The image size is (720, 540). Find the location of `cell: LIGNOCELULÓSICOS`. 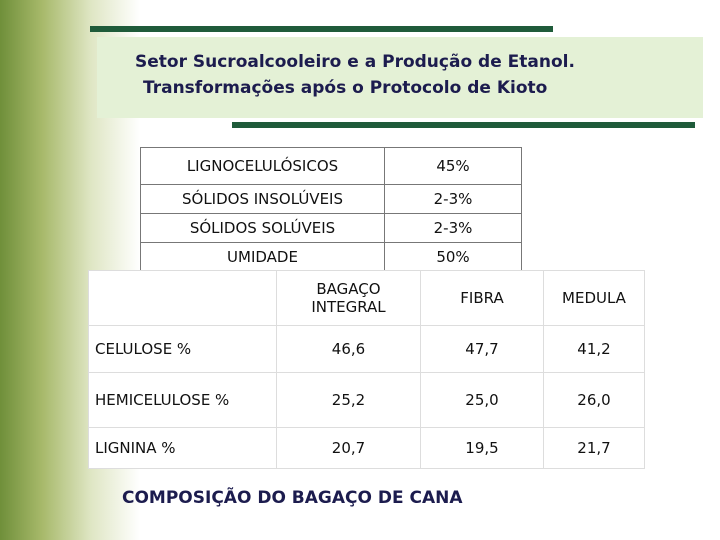

cell: LIGNOCELULÓSICOS is located at coordinates (262, 166).